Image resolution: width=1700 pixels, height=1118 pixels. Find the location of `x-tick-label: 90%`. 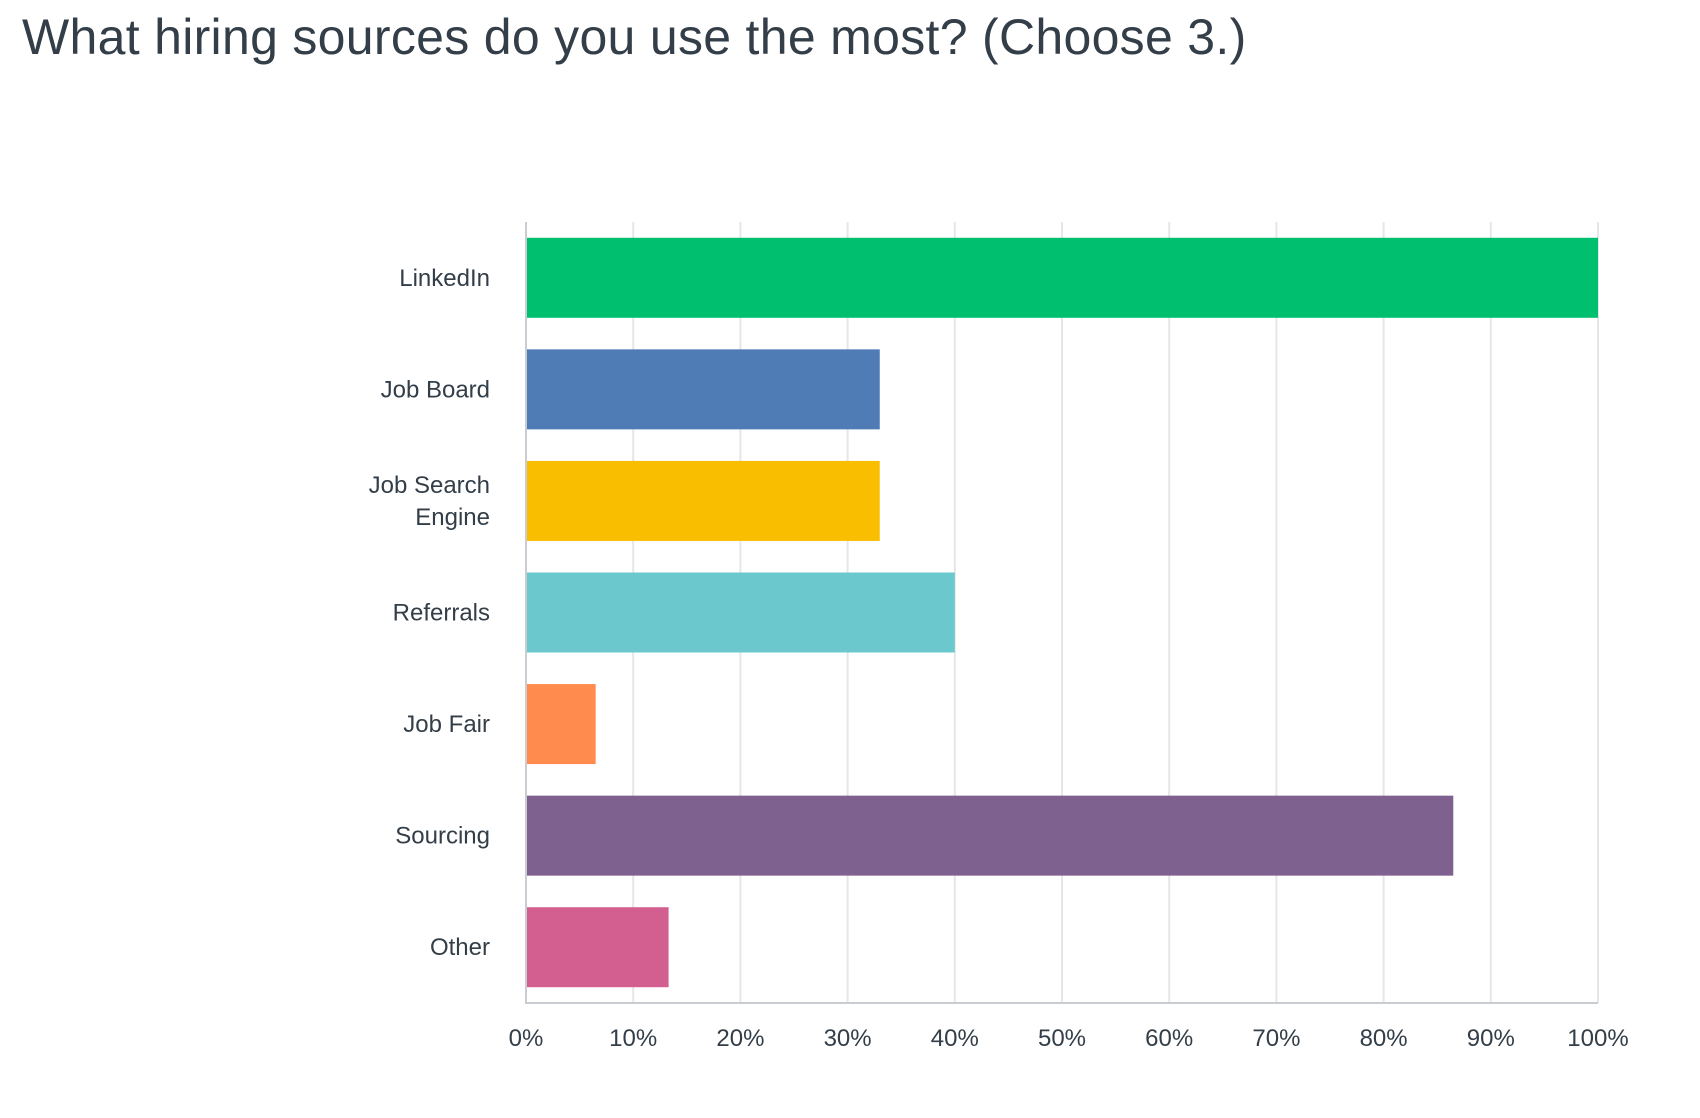

x-tick-label: 90% is located at coordinates (1491, 1038).